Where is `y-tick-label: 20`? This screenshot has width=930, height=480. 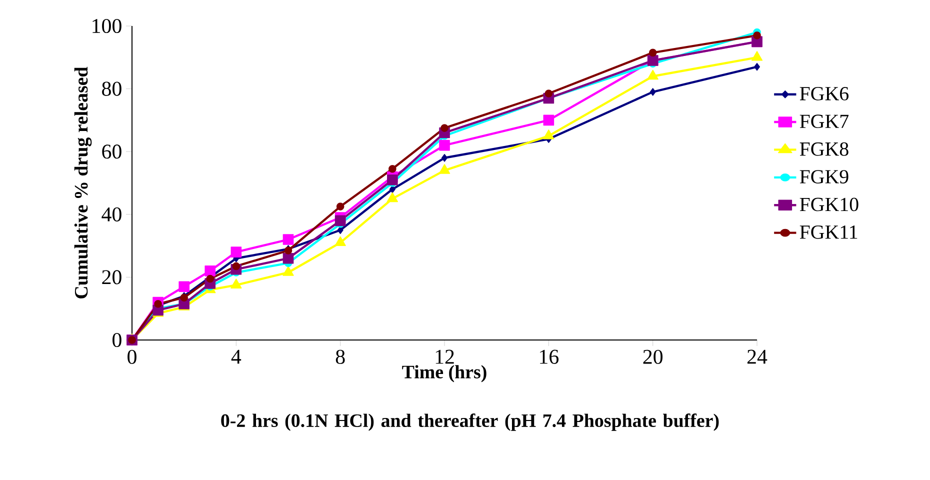 y-tick-label: 20 is located at coordinates (112, 277).